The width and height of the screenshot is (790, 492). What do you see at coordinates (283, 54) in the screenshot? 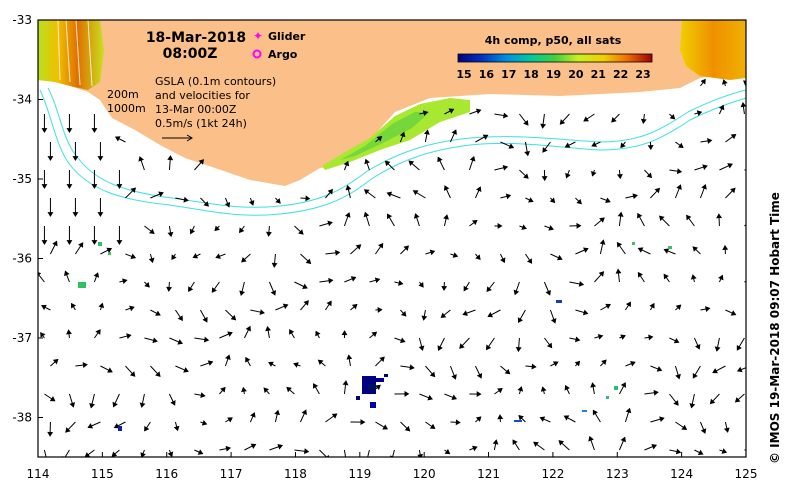
I see `argo-label: Argo` at bounding box center [283, 54].